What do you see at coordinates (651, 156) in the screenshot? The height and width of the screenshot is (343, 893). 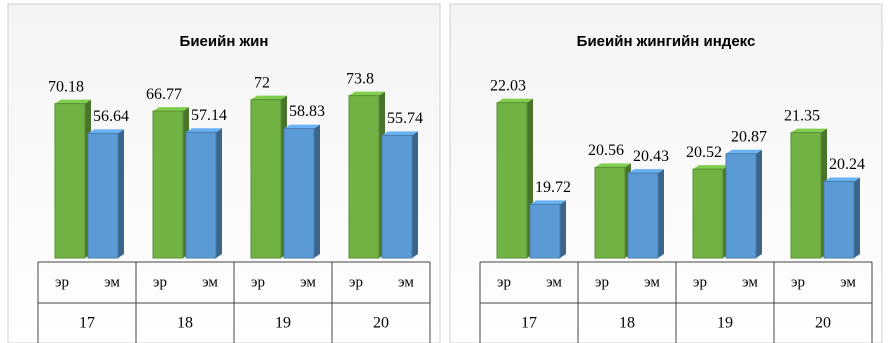 I see `value-label: 20.43` at bounding box center [651, 156].